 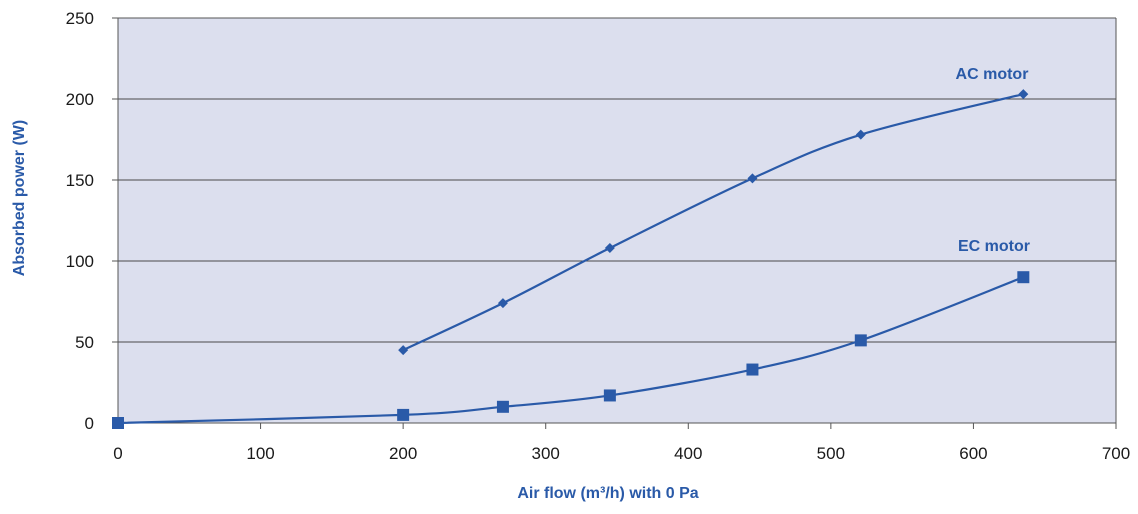 I want to click on x-tick-label-300: 300, so click(x=546, y=453).